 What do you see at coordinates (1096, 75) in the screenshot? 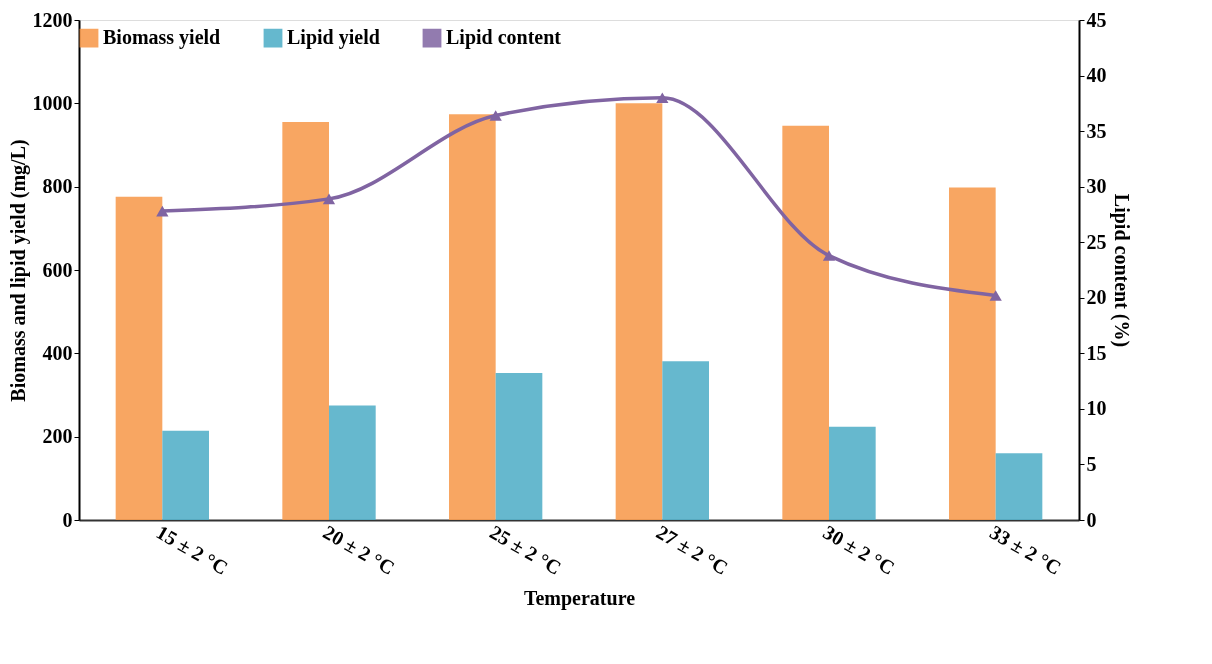
I see `y2-tick-label: 40` at bounding box center [1096, 75].